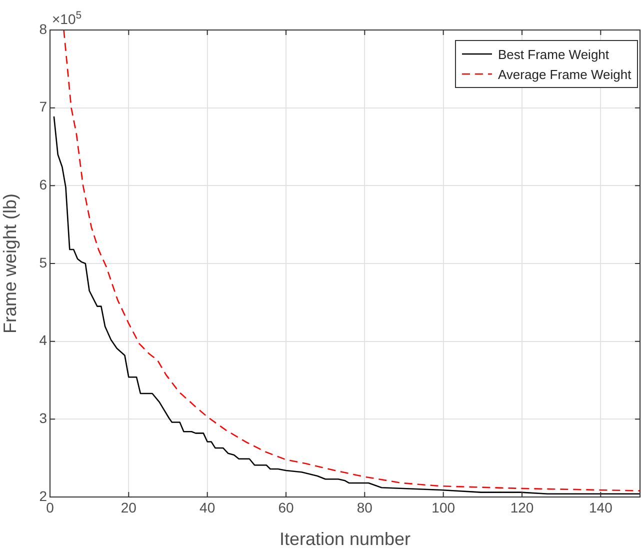  Describe the element at coordinates (554, 54) in the screenshot. I see `legend-label: Best Frame Weight` at that location.